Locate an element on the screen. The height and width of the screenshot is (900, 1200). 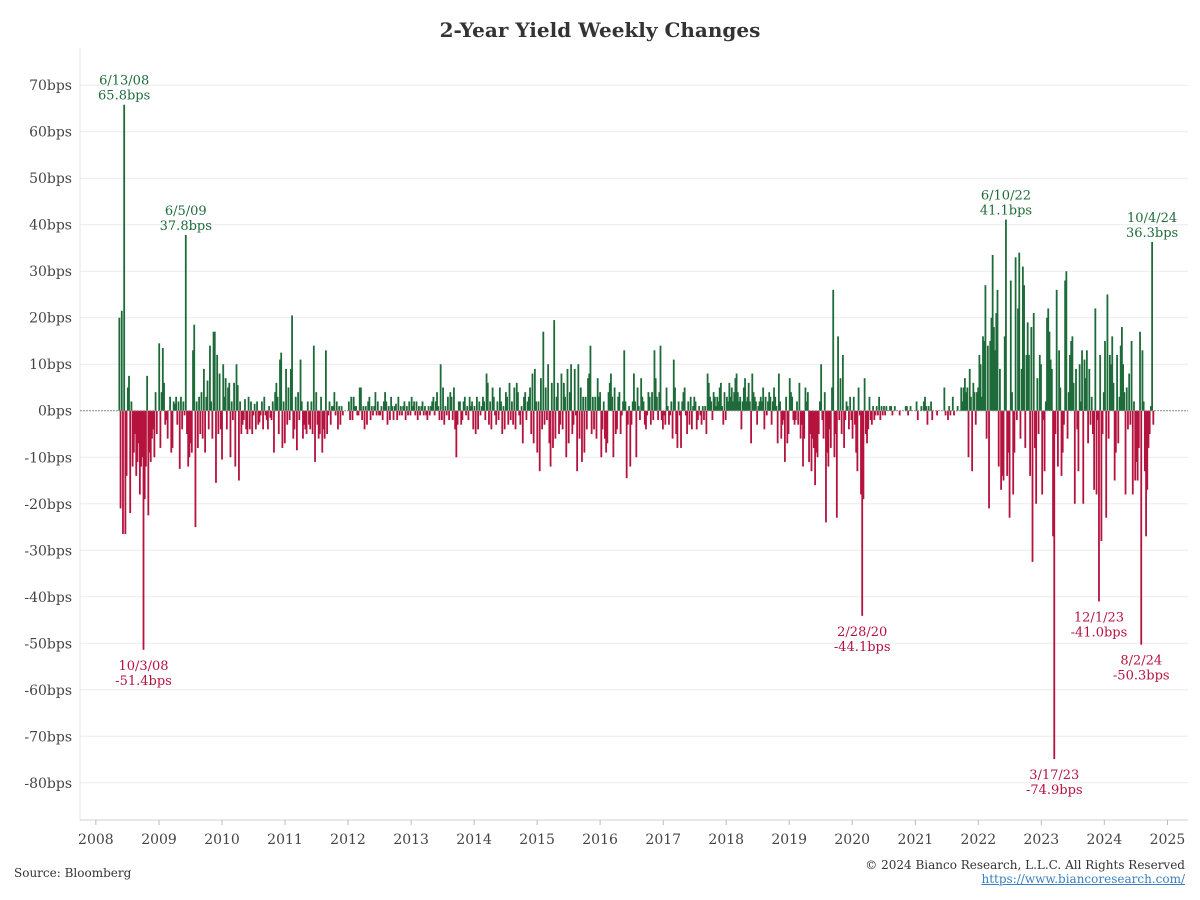
website-link: https://www.biancoresearch.com/ is located at coordinates (1083, 879).